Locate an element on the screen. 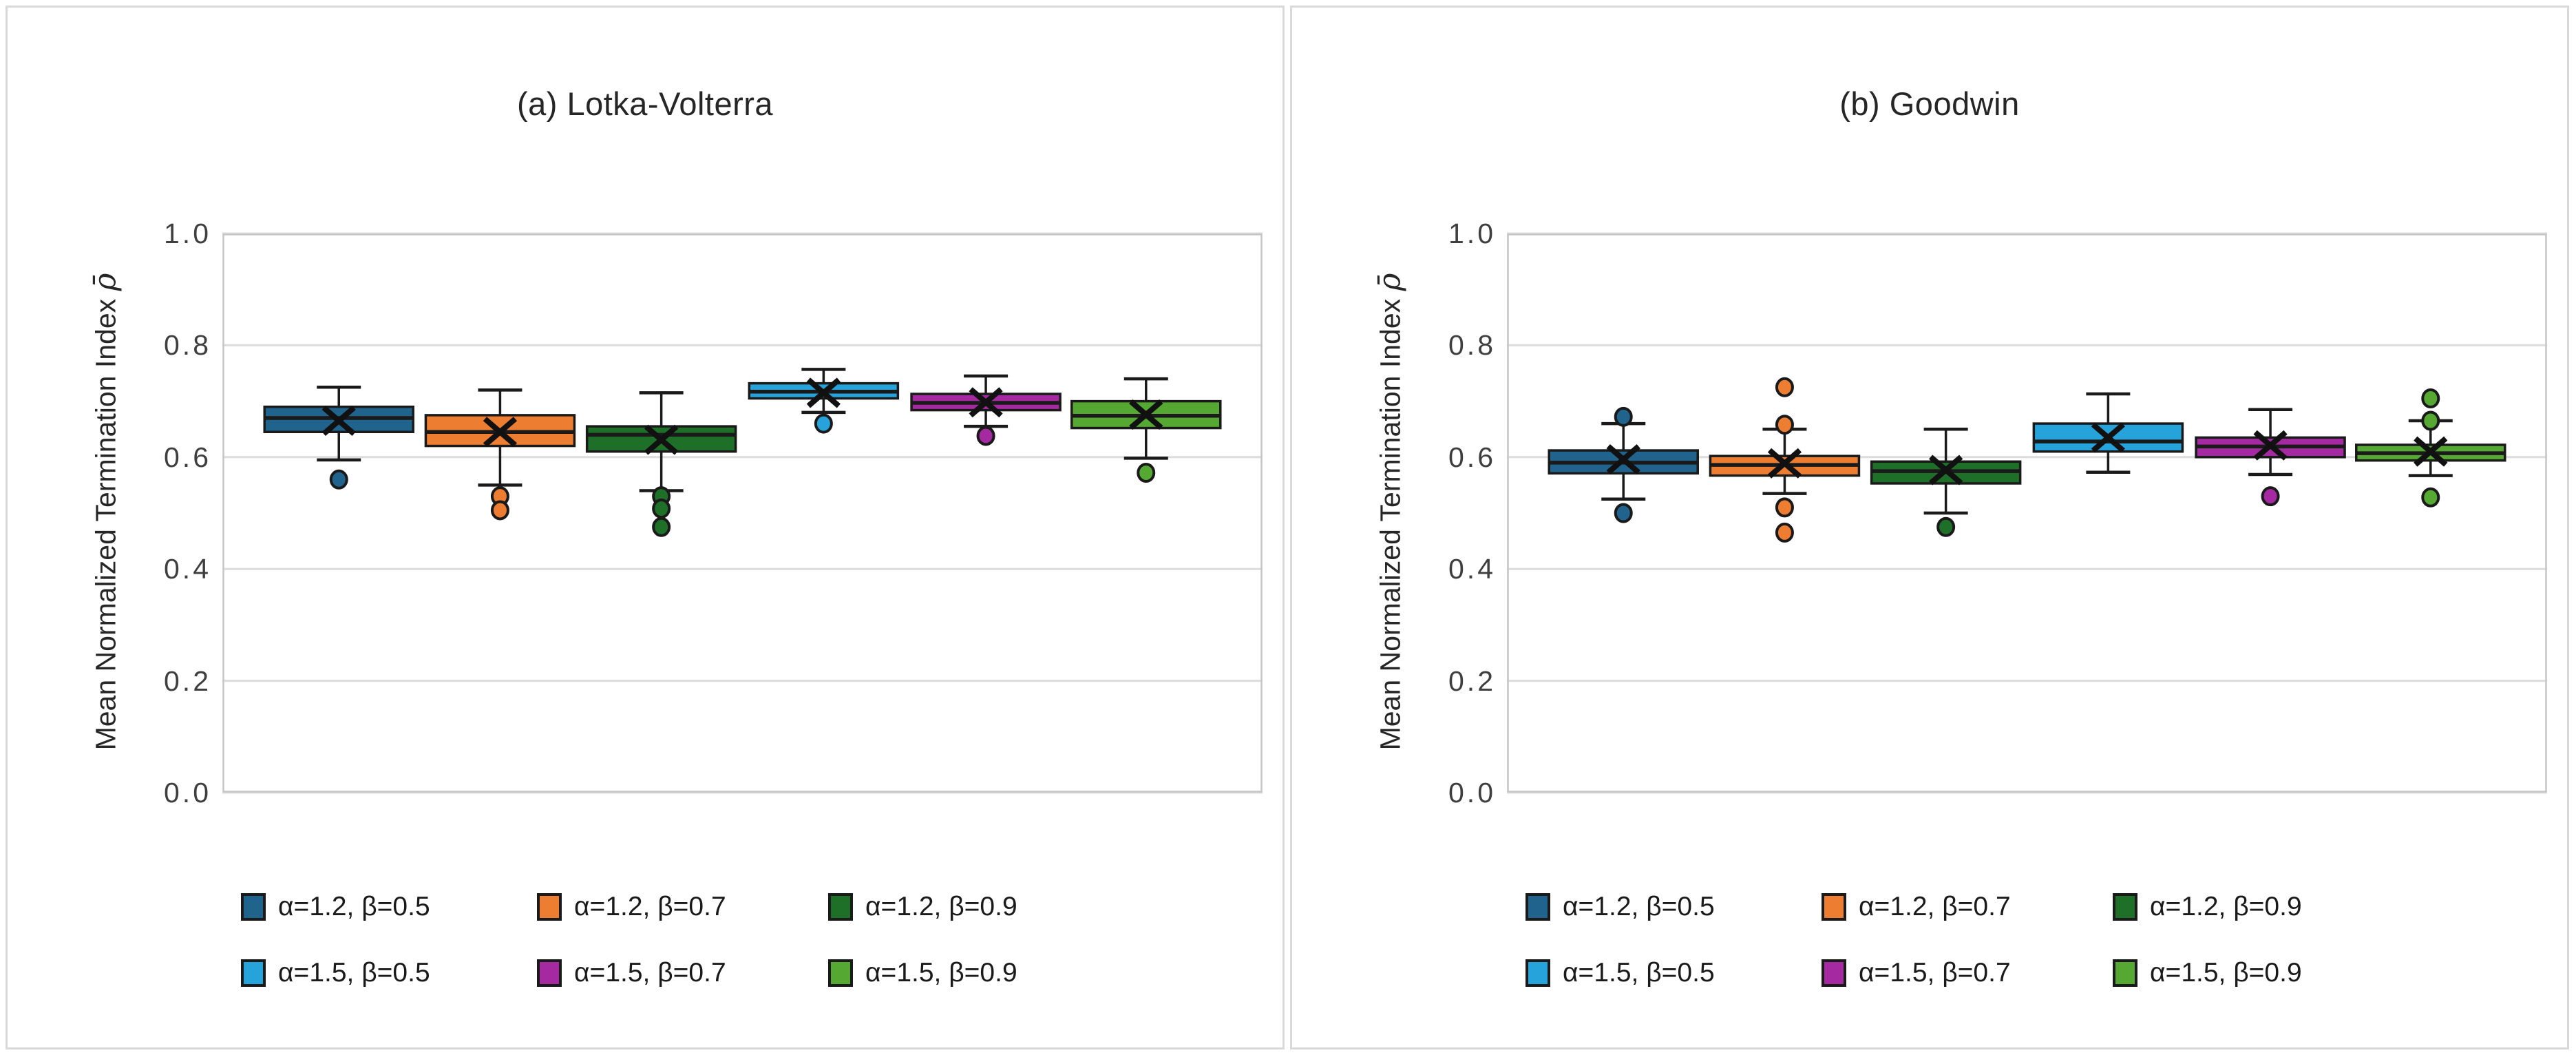 Image resolution: width=2576 pixels, height=1055 pixels. chart-title: (b) Goodwin is located at coordinates (1930, 103).